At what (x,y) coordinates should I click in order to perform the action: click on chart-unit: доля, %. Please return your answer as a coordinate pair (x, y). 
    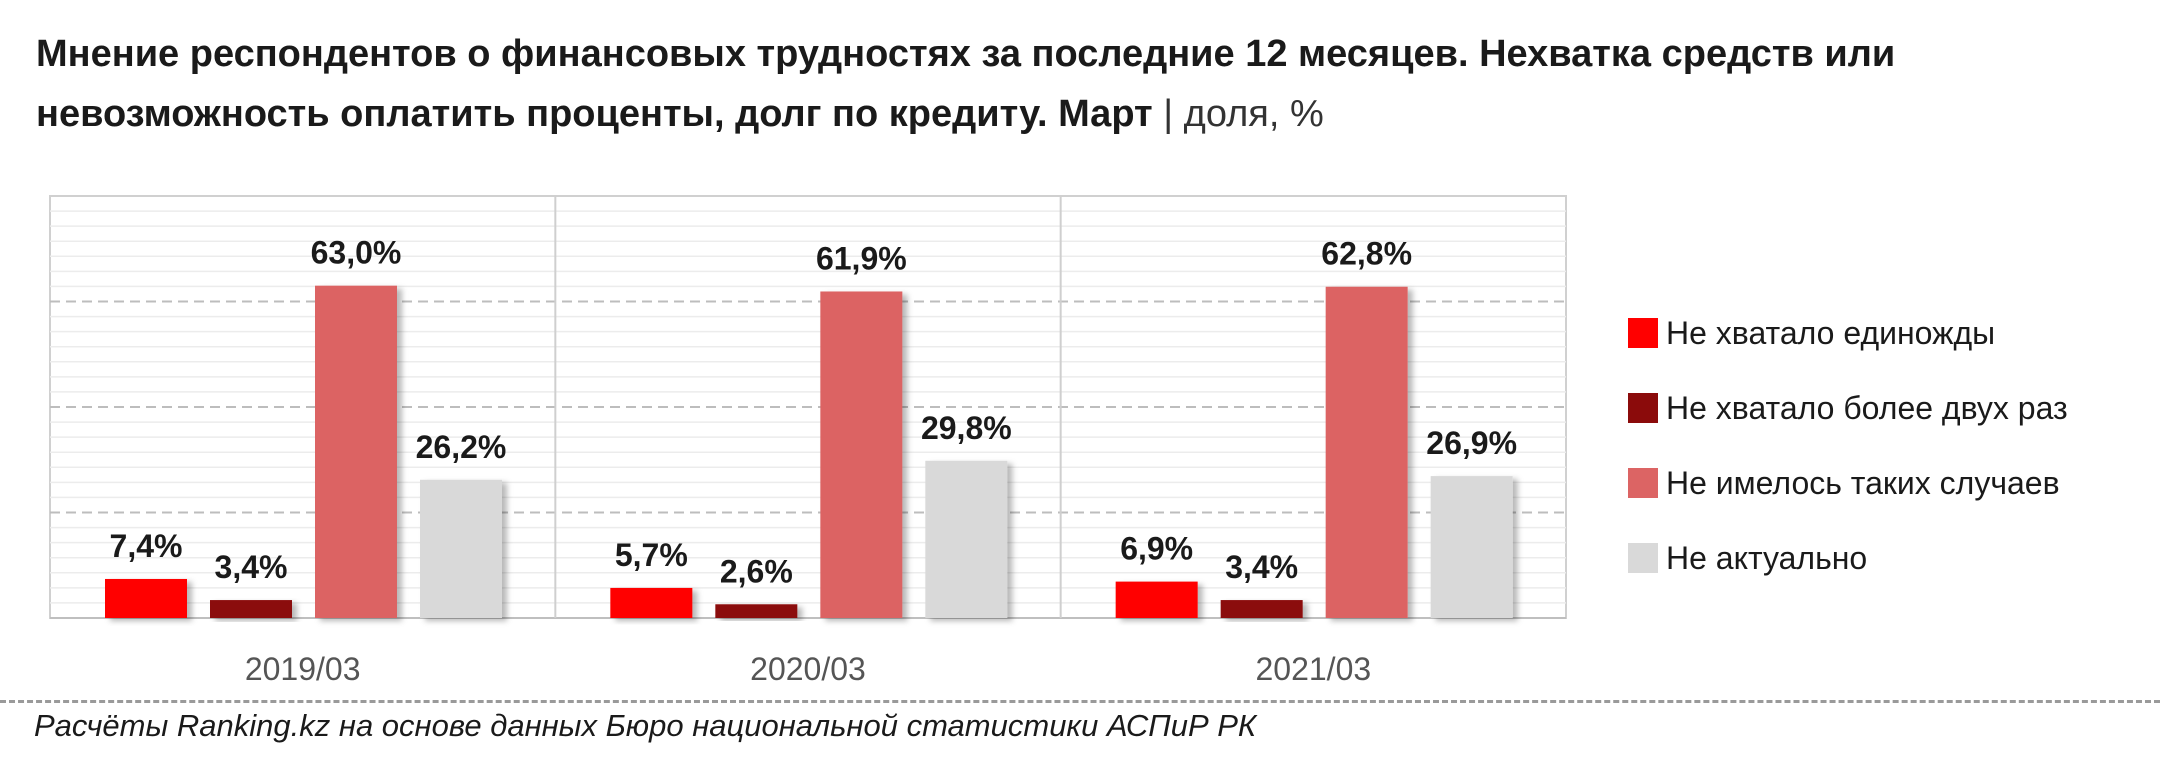
    Looking at the image, I should click on (1253, 114).